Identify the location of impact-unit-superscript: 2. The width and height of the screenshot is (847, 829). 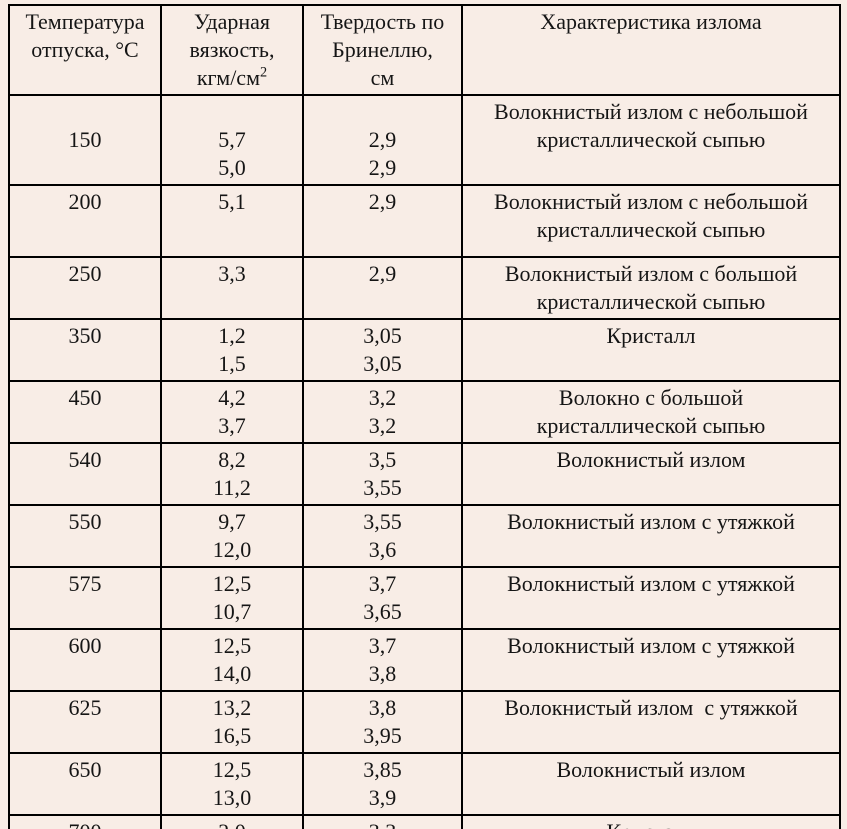
(264, 72).